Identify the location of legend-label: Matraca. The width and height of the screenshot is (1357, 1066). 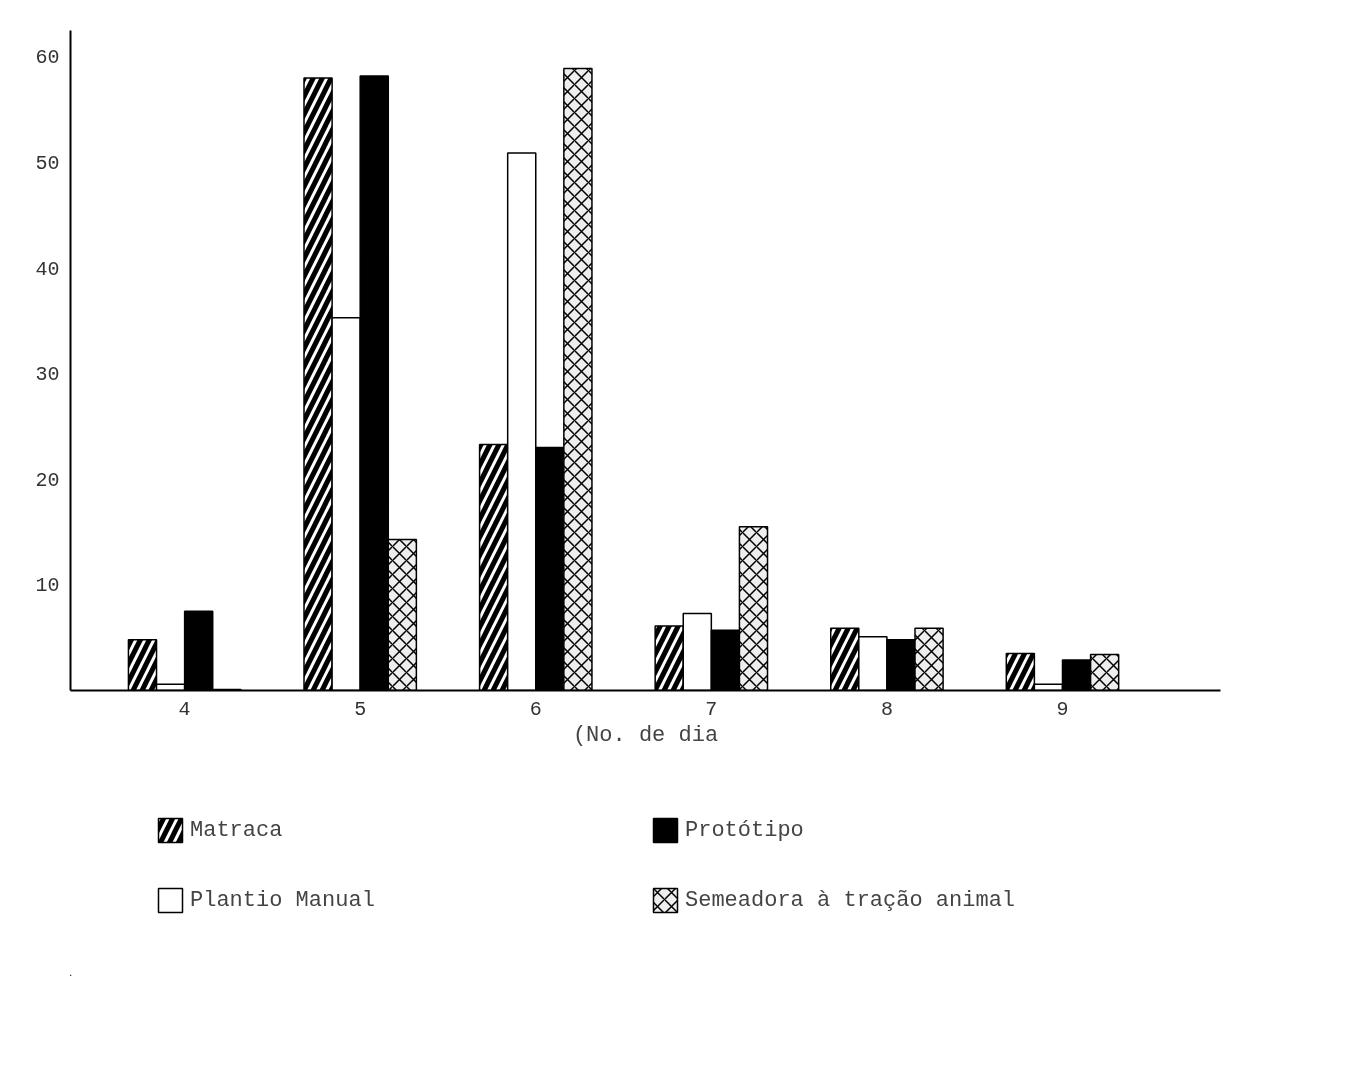
(237, 830).